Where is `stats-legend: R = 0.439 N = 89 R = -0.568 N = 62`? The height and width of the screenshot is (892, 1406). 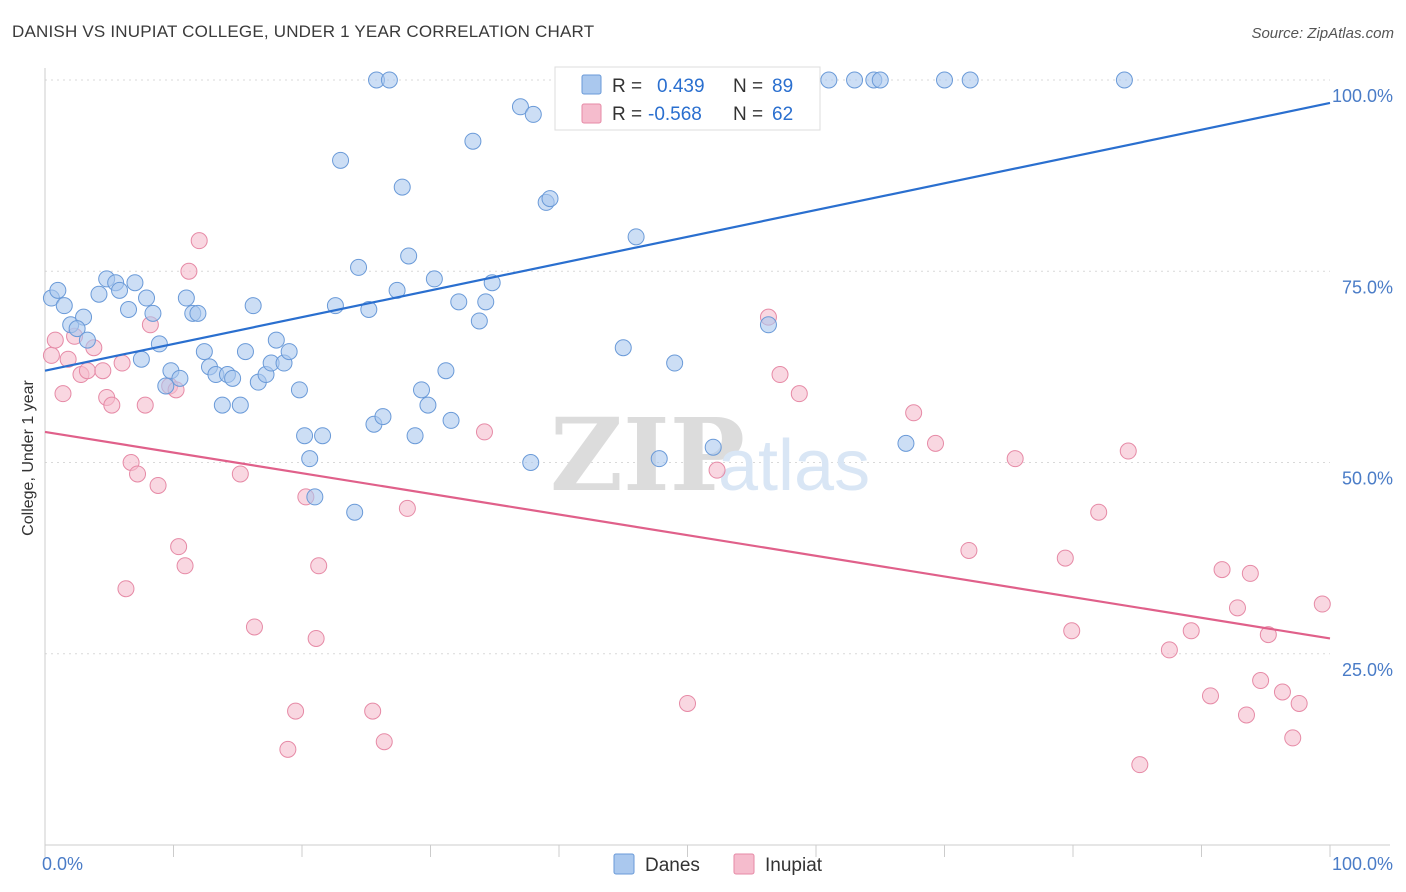 stats-legend: R = 0.439 N = 89 R = -0.568 N = 62 is located at coordinates (687, 98).